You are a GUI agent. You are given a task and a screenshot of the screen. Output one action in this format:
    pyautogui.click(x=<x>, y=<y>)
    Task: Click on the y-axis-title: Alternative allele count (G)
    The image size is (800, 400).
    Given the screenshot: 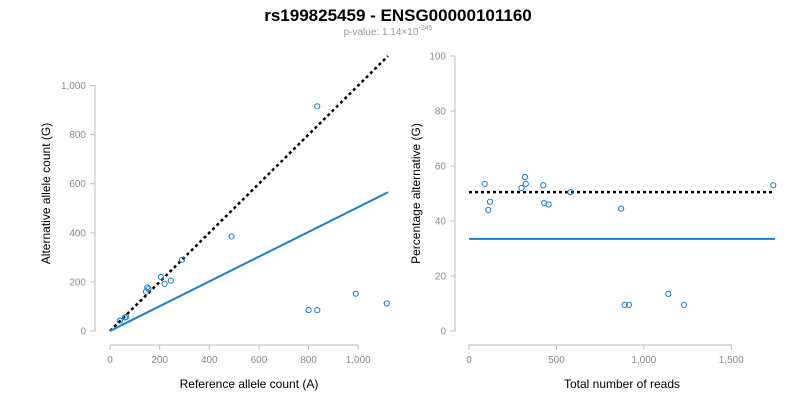 What is the action you would take?
    pyautogui.click(x=46, y=193)
    